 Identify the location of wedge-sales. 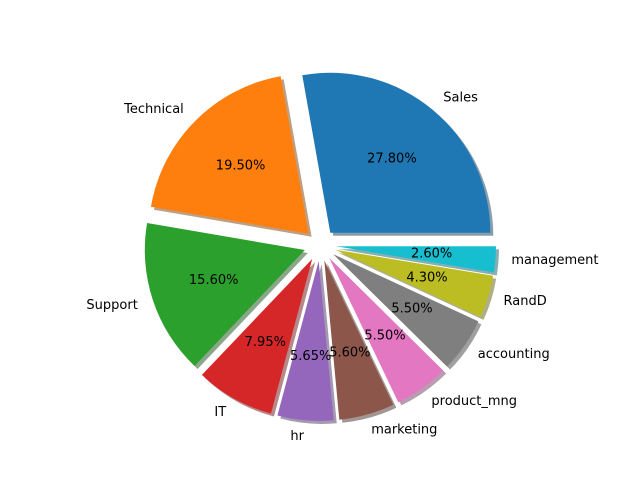
(396, 152).